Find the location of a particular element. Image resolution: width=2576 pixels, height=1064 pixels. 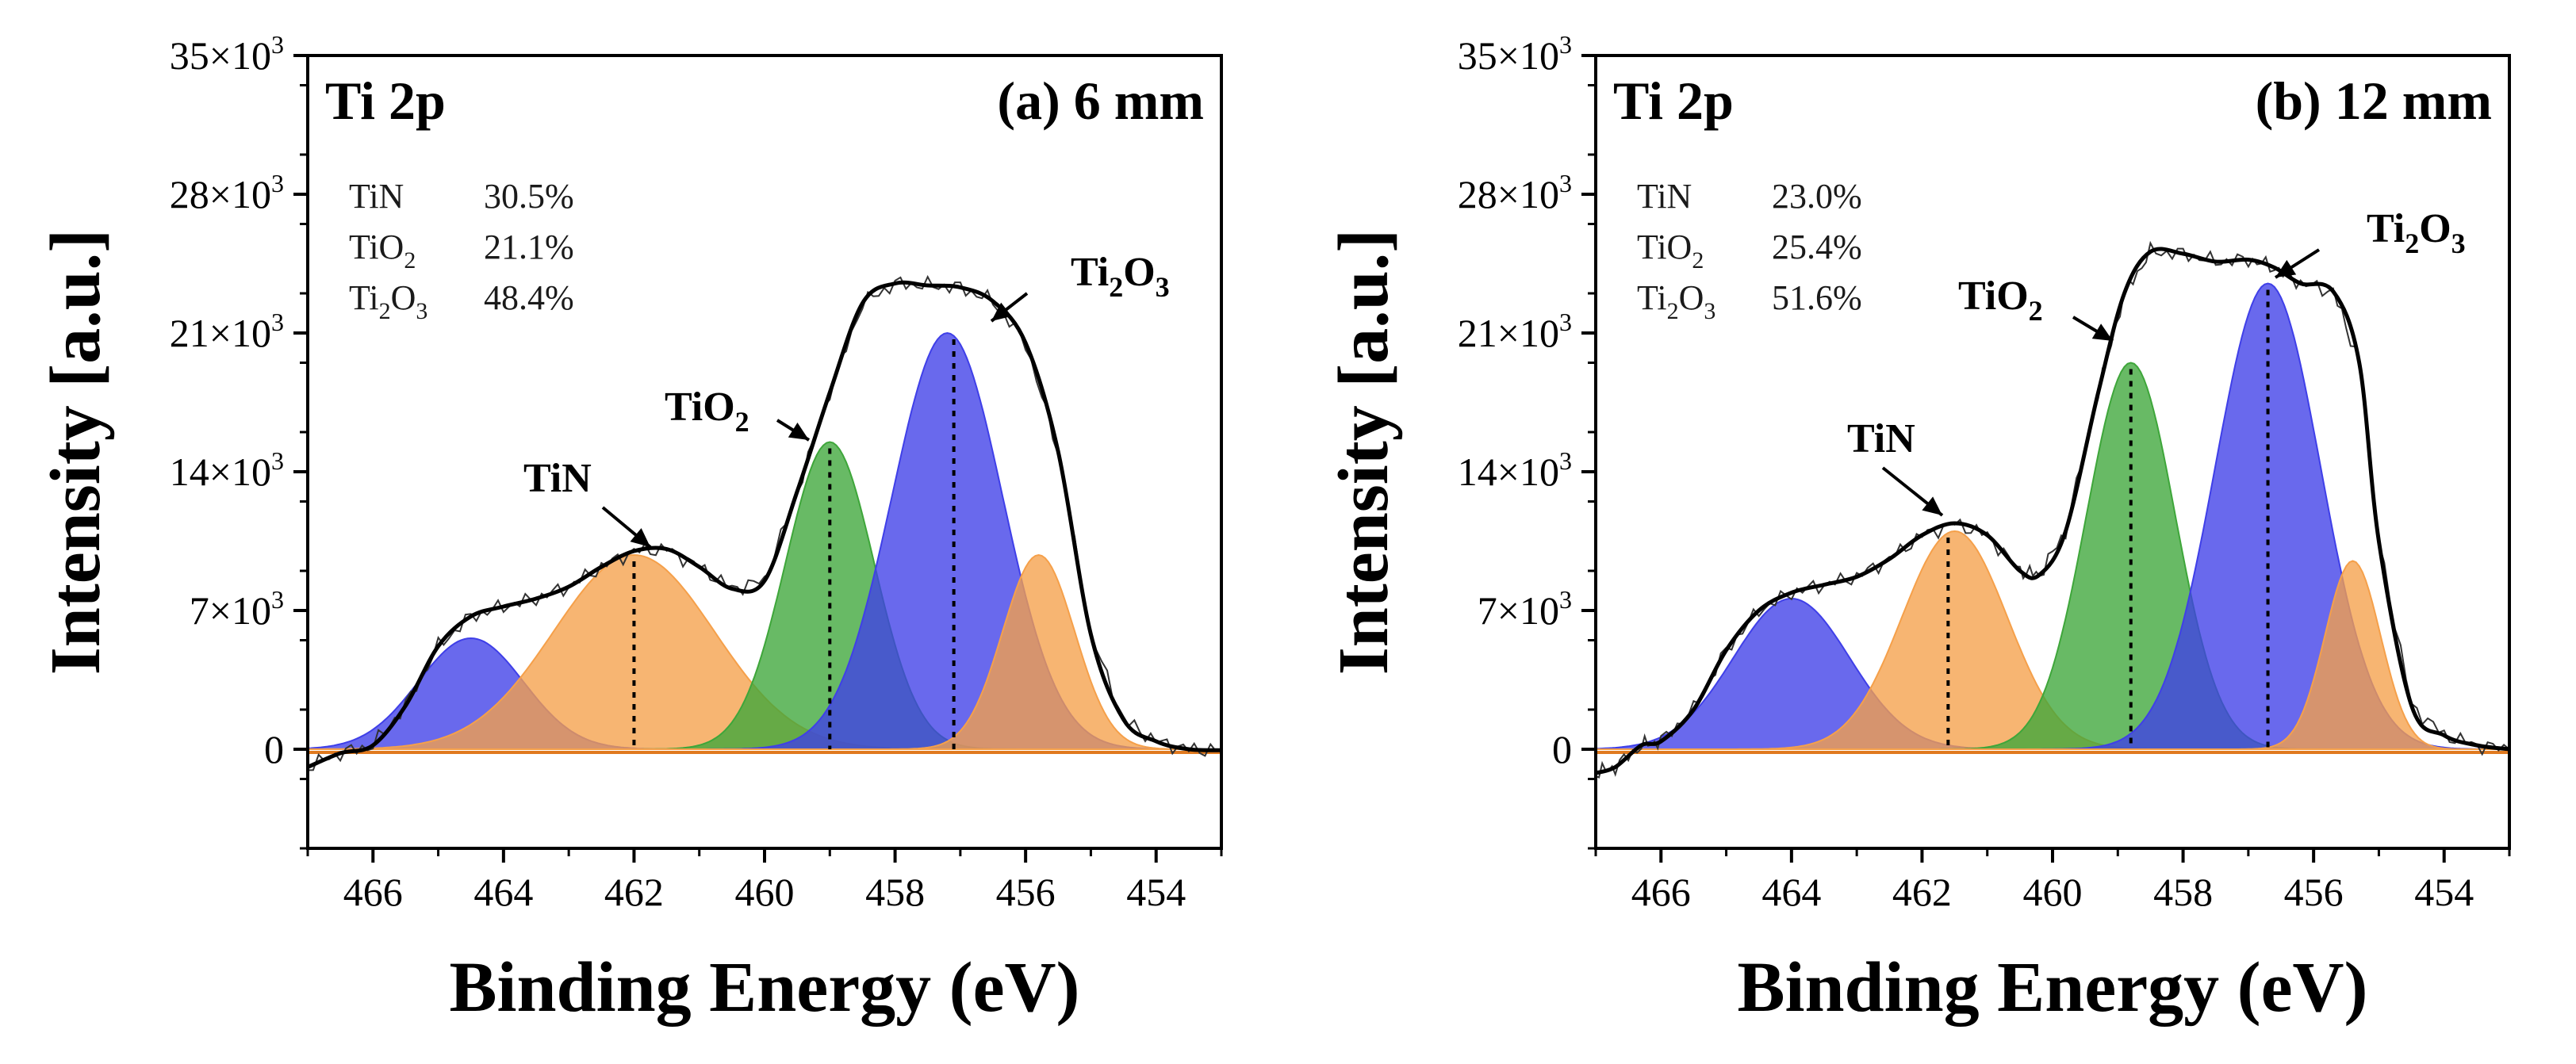

legend-component-value: 30.5% is located at coordinates (529, 196).